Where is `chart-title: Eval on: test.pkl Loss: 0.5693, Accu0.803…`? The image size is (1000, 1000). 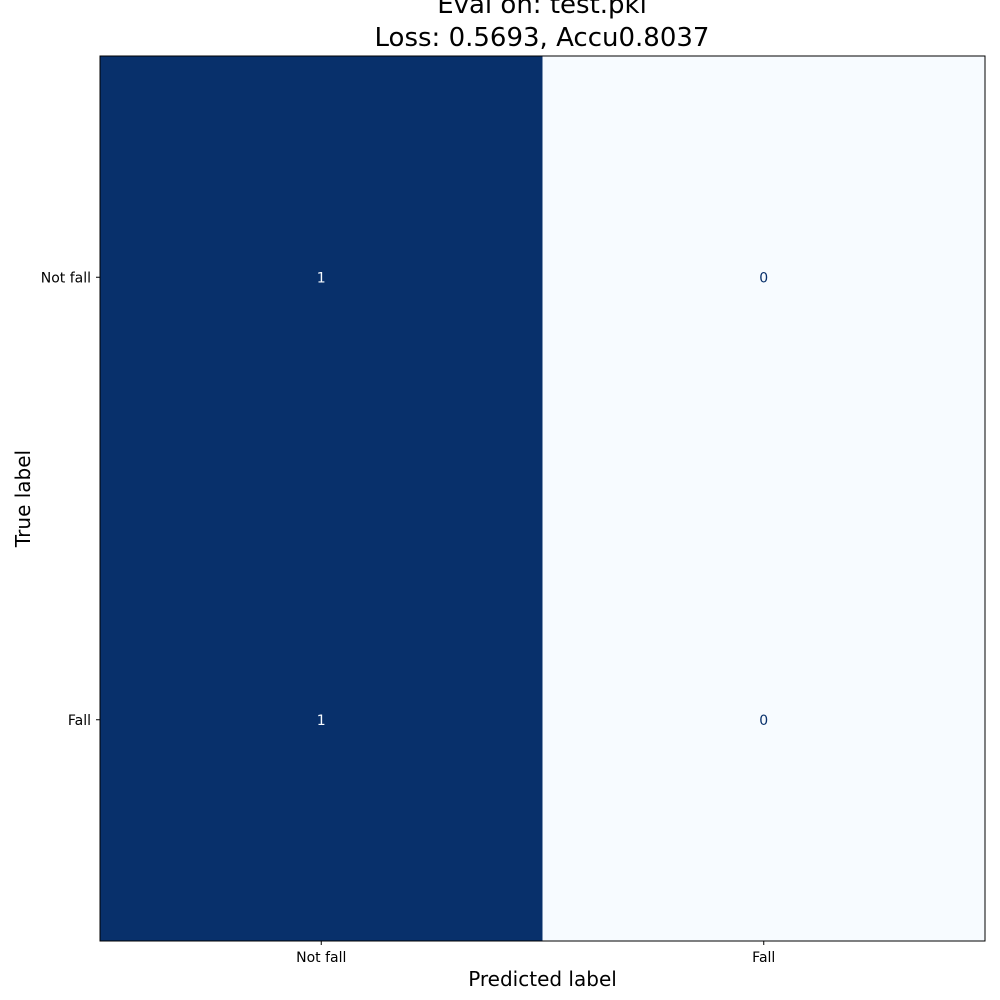 chart-title: Eval on: test.pkl Loss: 0.5693, Accu0.803… is located at coordinates (542, 26).